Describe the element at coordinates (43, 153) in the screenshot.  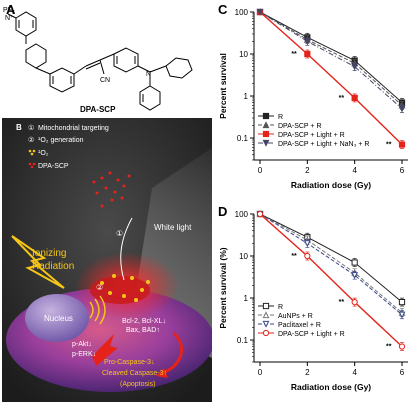
I see `legend-o2: ¹O₂` at that location.